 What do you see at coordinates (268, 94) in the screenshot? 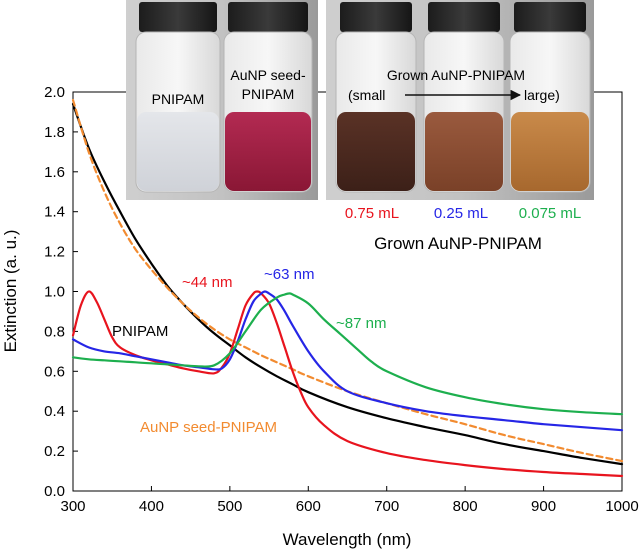
I see `inset-label-seed-2: PNIPAM` at bounding box center [268, 94].